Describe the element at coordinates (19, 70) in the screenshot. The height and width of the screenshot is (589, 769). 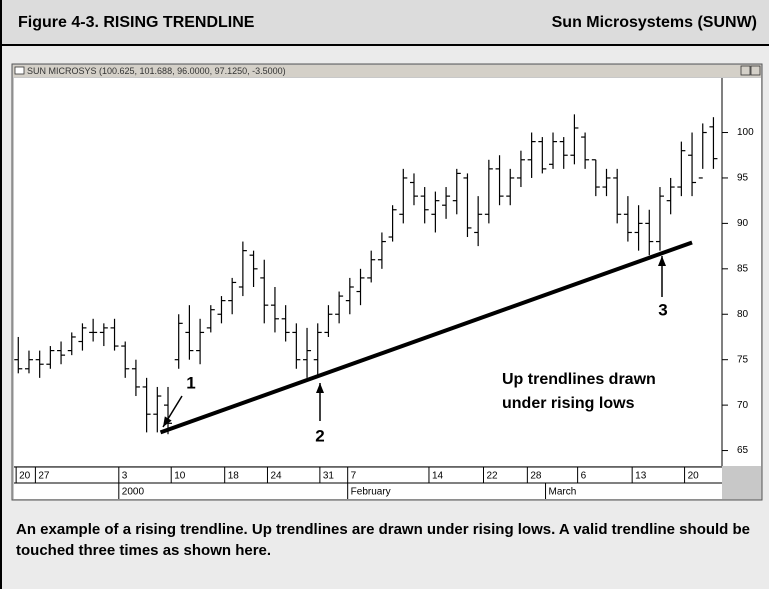
I see `window-icon` at that location.